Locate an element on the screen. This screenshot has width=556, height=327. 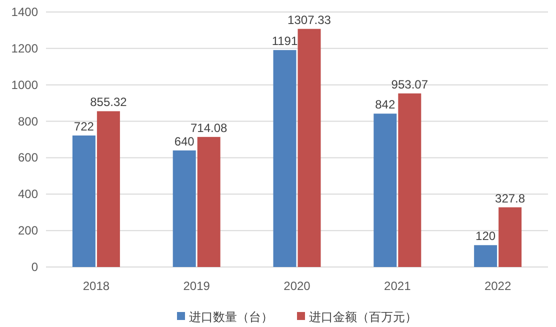
y-tick-label: 400 is located at coordinates (28, 194).